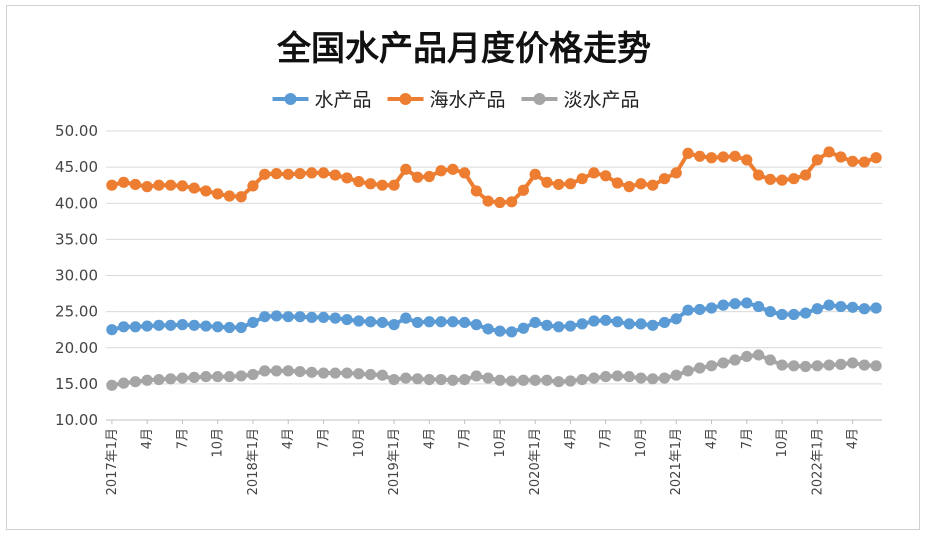 This screenshot has height=538, width=928. What do you see at coordinates (253, 461) in the screenshot?
I see `x-tick-label: 2018年1月` at bounding box center [253, 461].